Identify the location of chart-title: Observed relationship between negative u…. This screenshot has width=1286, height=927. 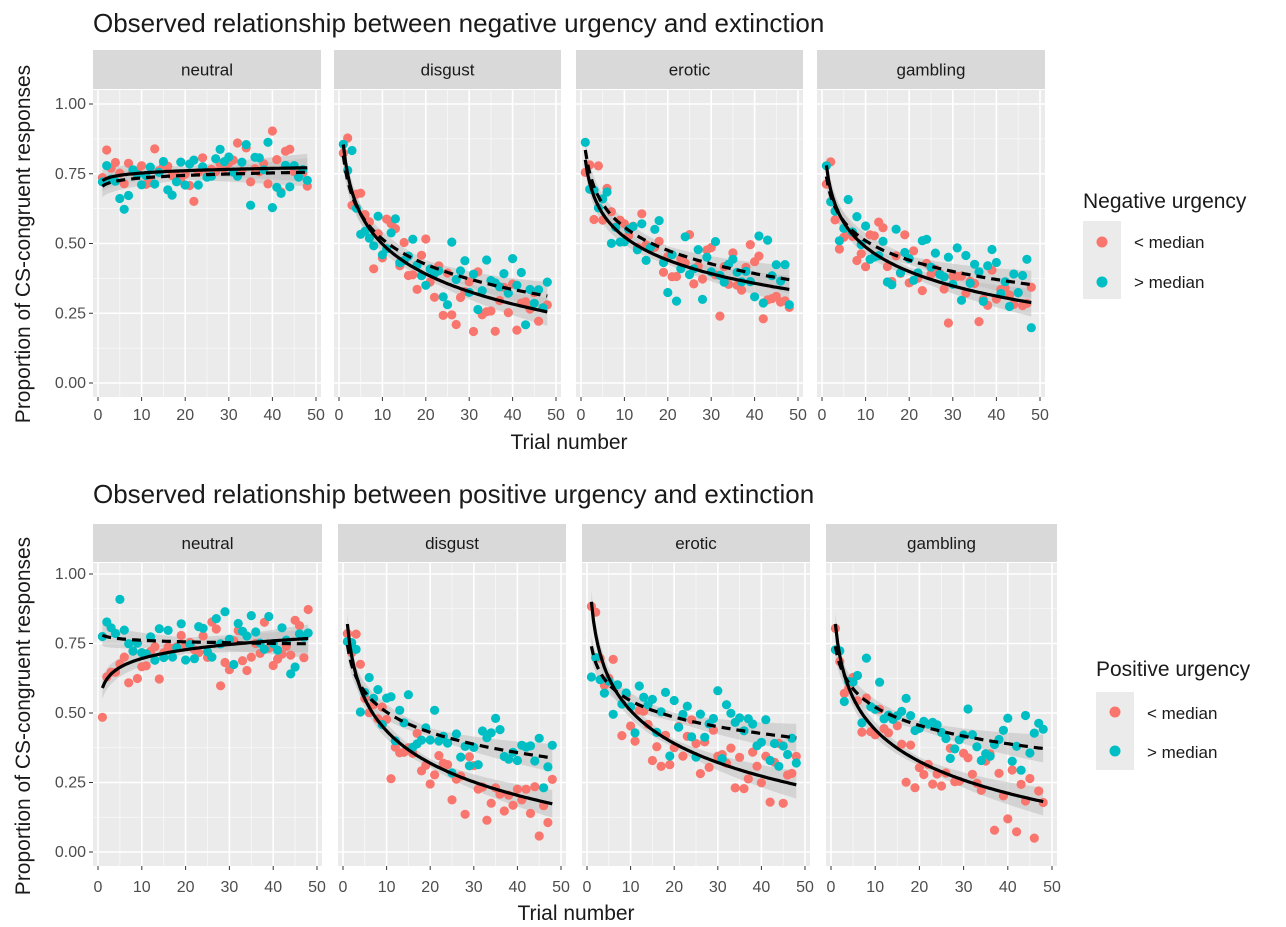
(458, 23).